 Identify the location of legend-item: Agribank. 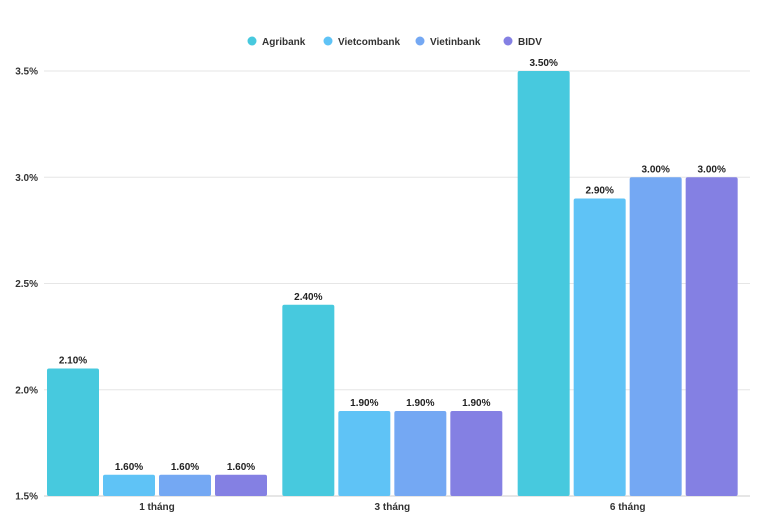
(276, 42).